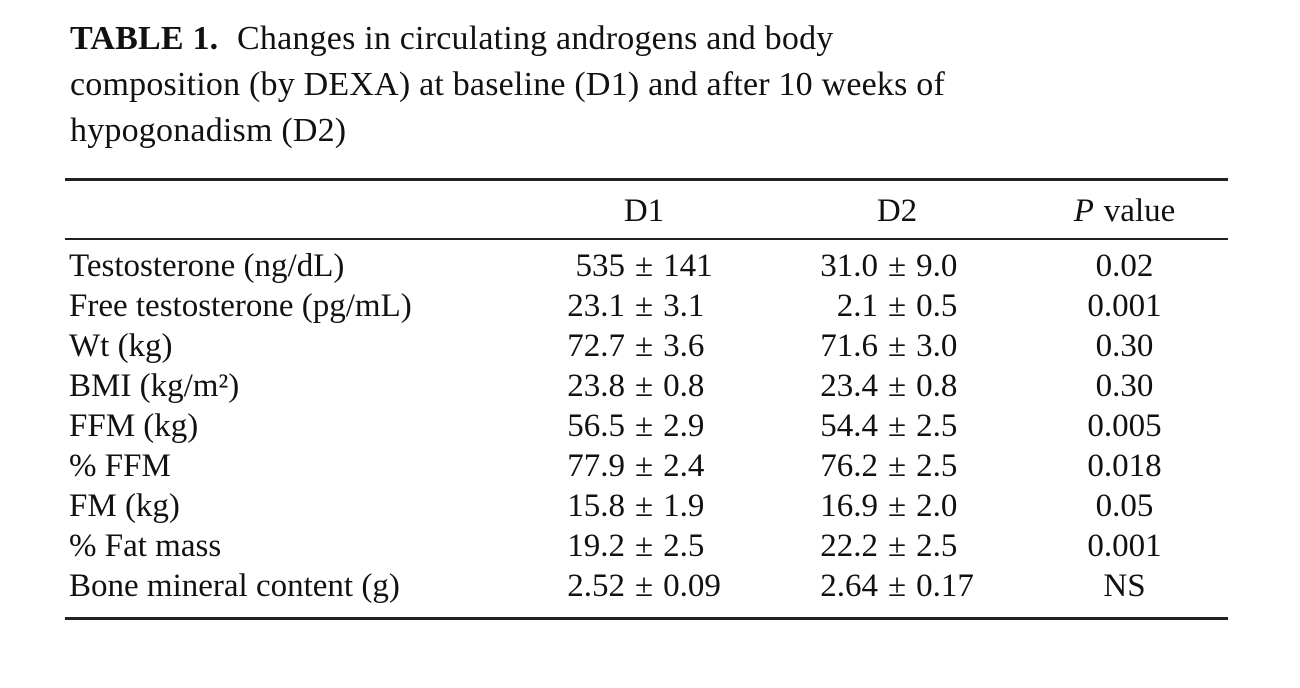  I want to click on sd-value: 2.4, so click(684, 466).